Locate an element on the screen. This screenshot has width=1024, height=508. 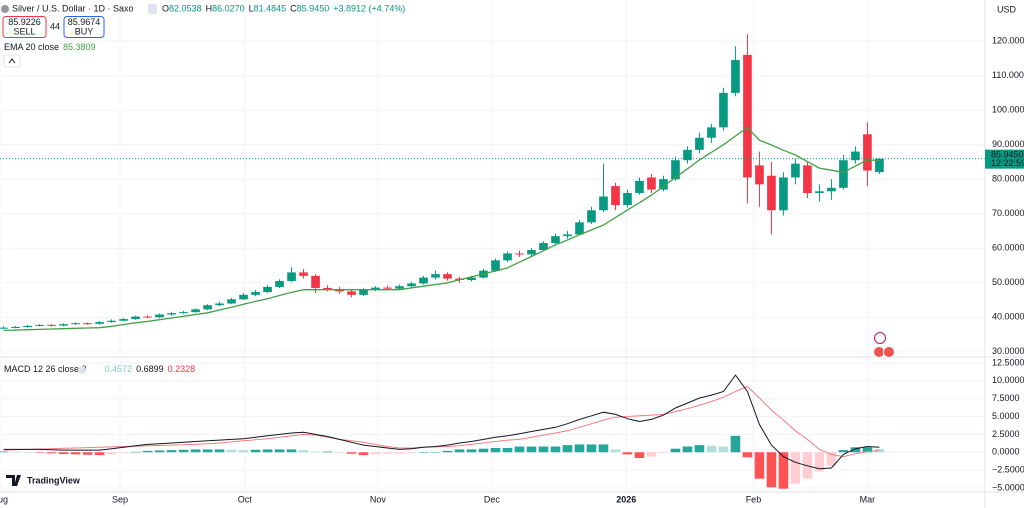
buy-button: 85.9674 BUY is located at coordinates (84, 27).